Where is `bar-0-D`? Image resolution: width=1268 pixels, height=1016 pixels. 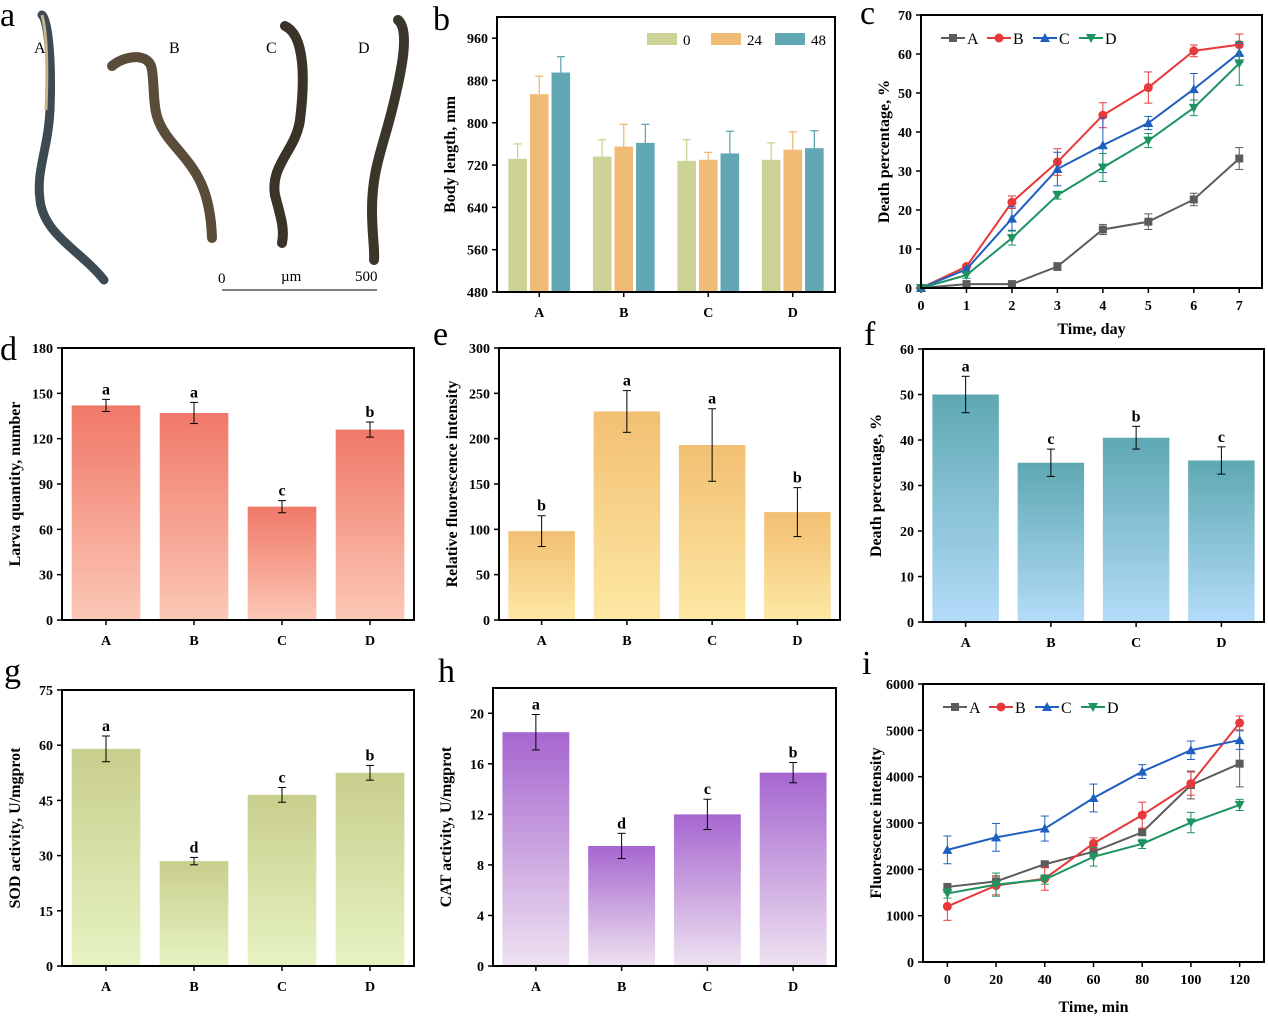
bar-0-D is located at coordinates (771, 225).